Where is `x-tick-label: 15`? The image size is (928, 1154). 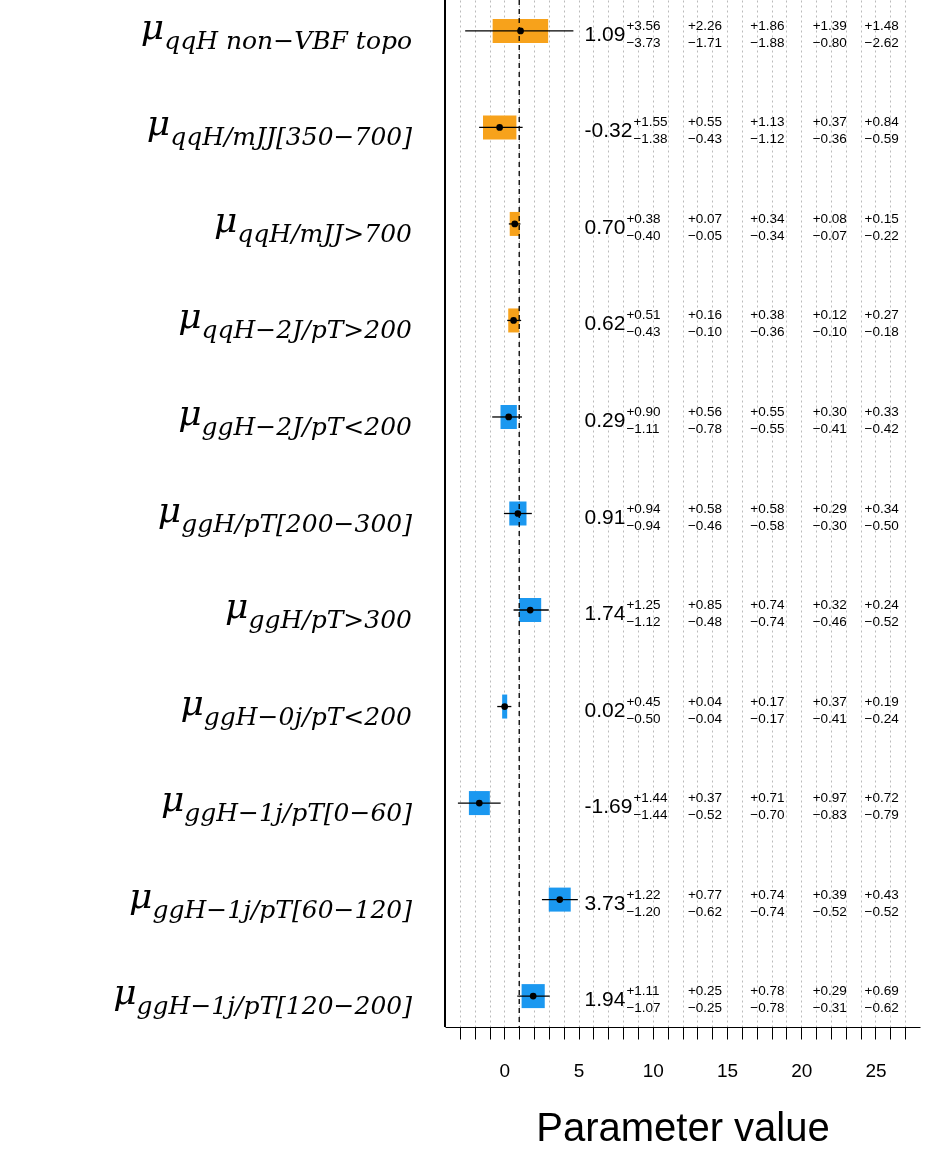 x-tick-label: 15 is located at coordinates (727, 1070).